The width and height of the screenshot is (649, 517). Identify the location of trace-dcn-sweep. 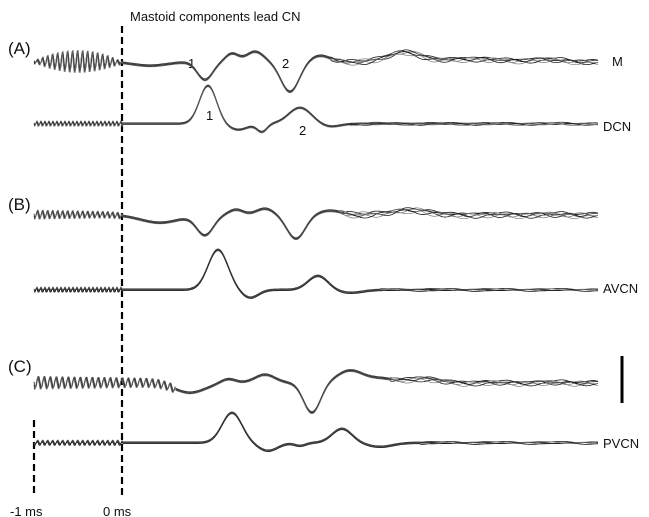
(315, 110).